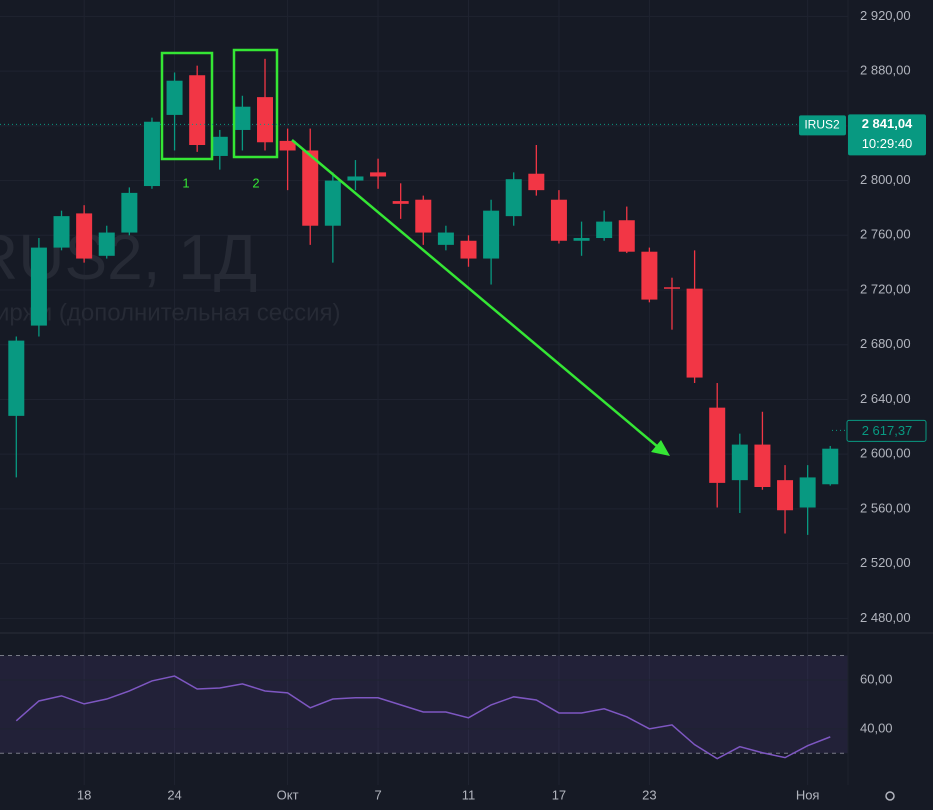 This screenshot has height=810, width=933. What do you see at coordinates (649, 794) in the screenshot?
I see `x-tick-label: 23` at bounding box center [649, 794].